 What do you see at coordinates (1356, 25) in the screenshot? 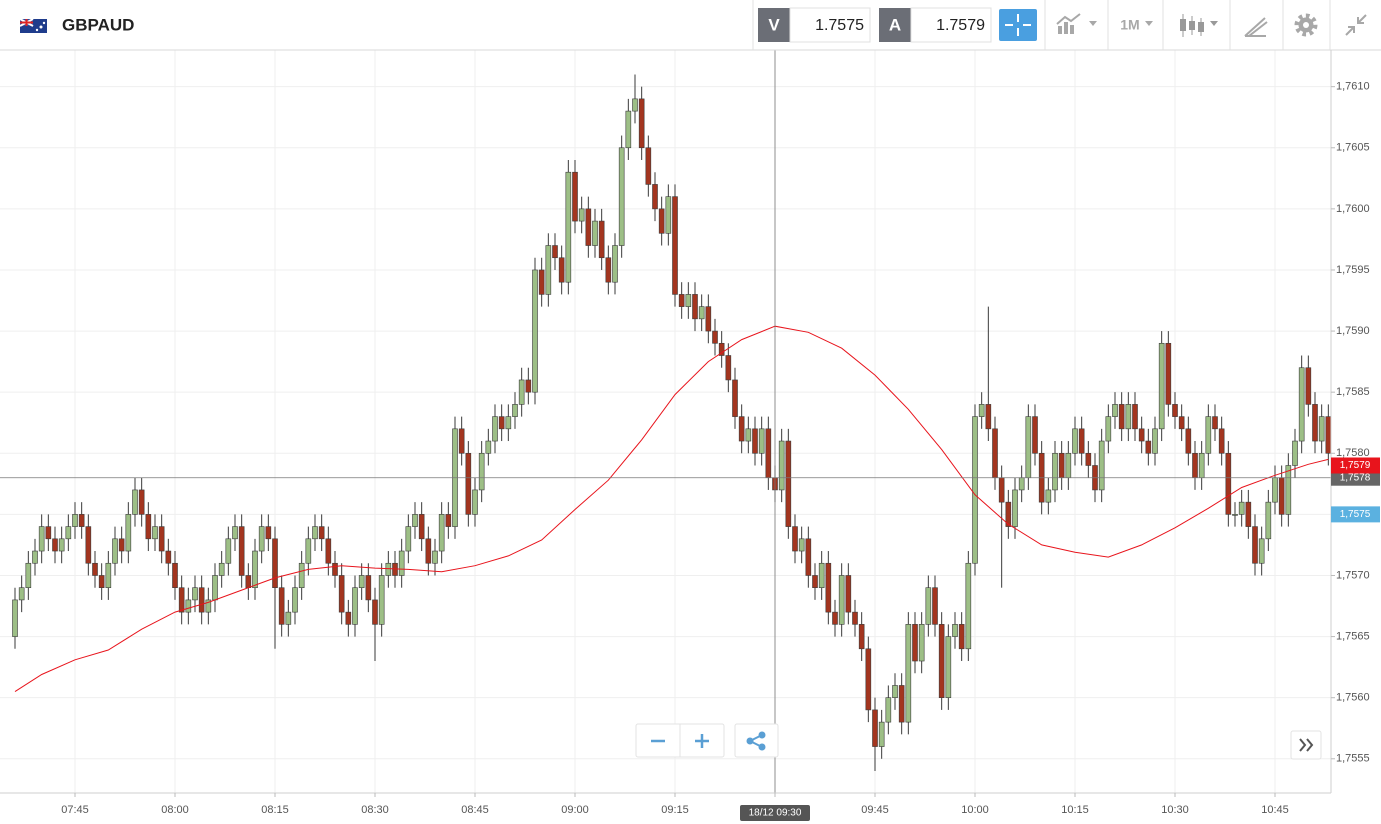
I see `collapse-button` at bounding box center [1356, 25].